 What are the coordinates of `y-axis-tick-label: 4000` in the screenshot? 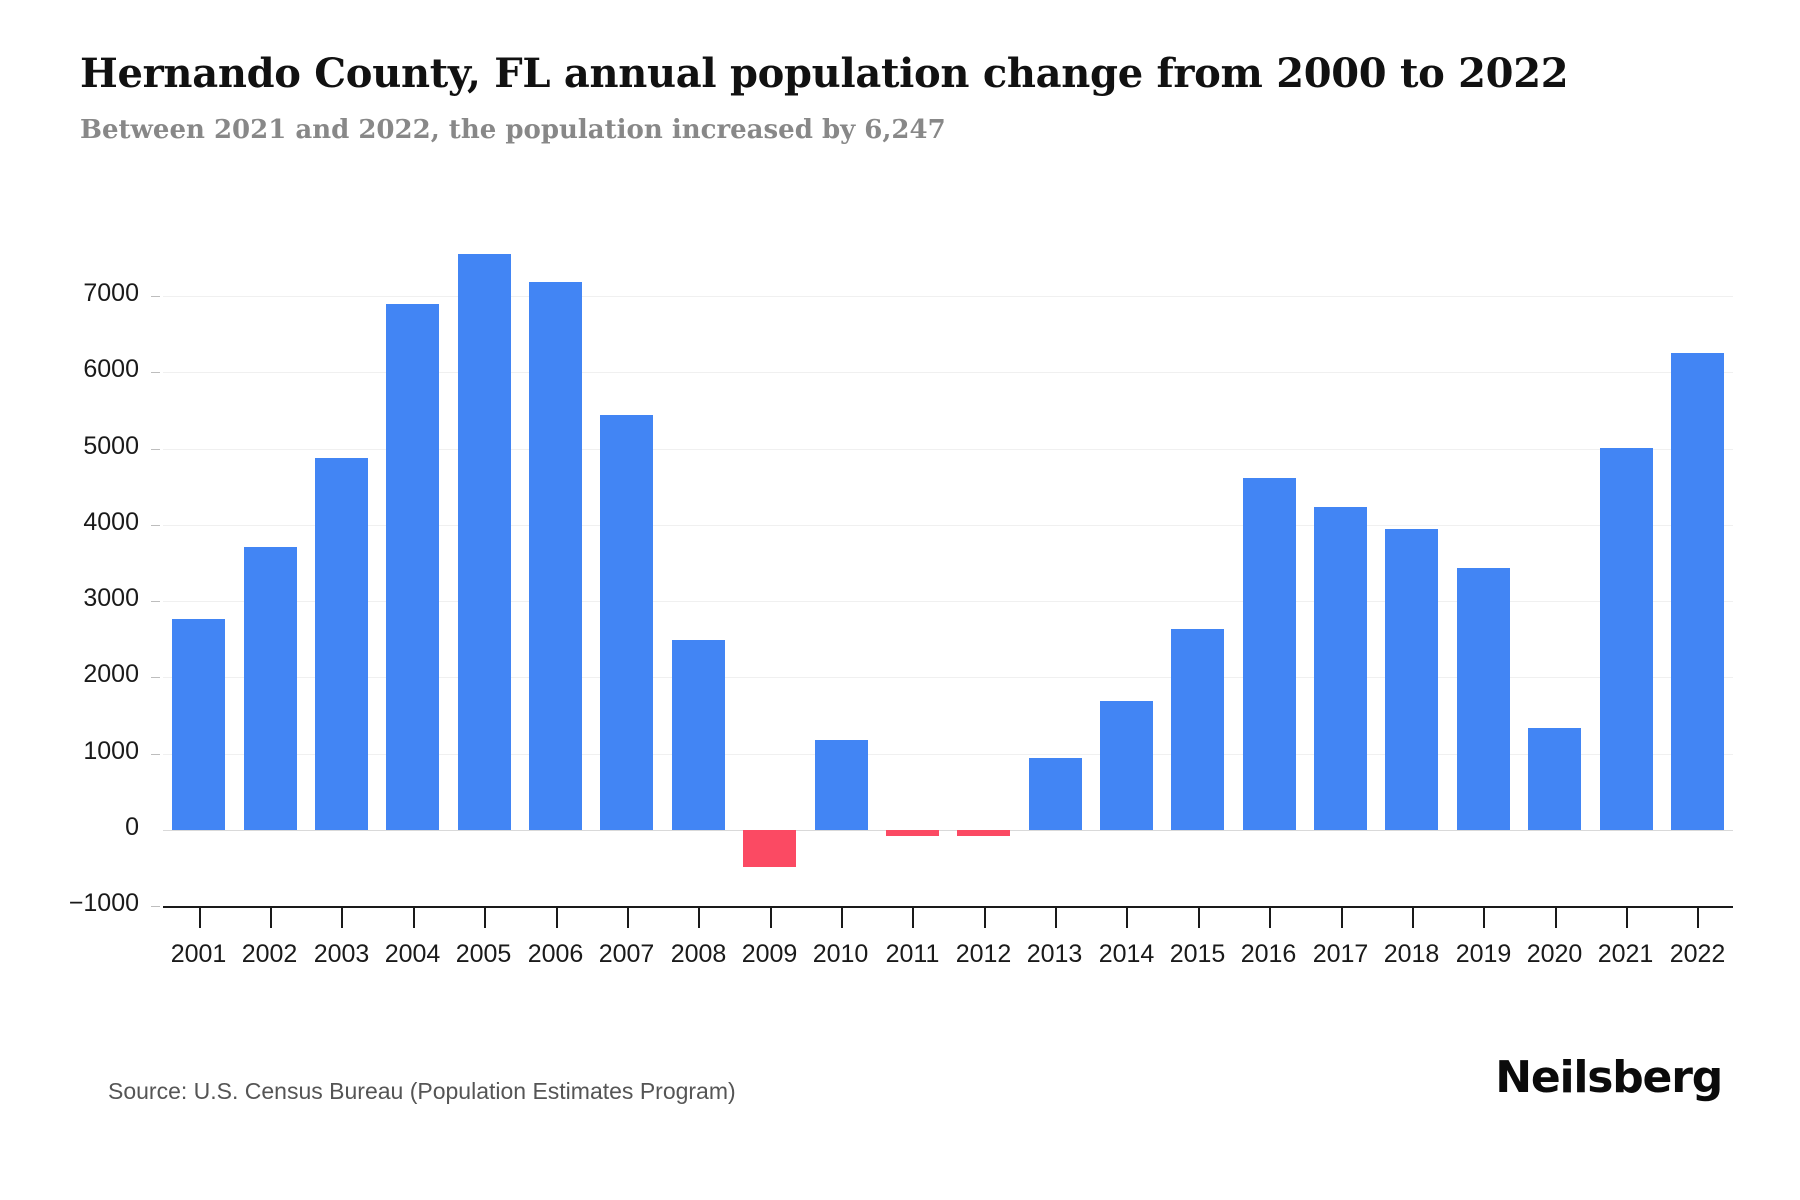 It's located at (111, 521).